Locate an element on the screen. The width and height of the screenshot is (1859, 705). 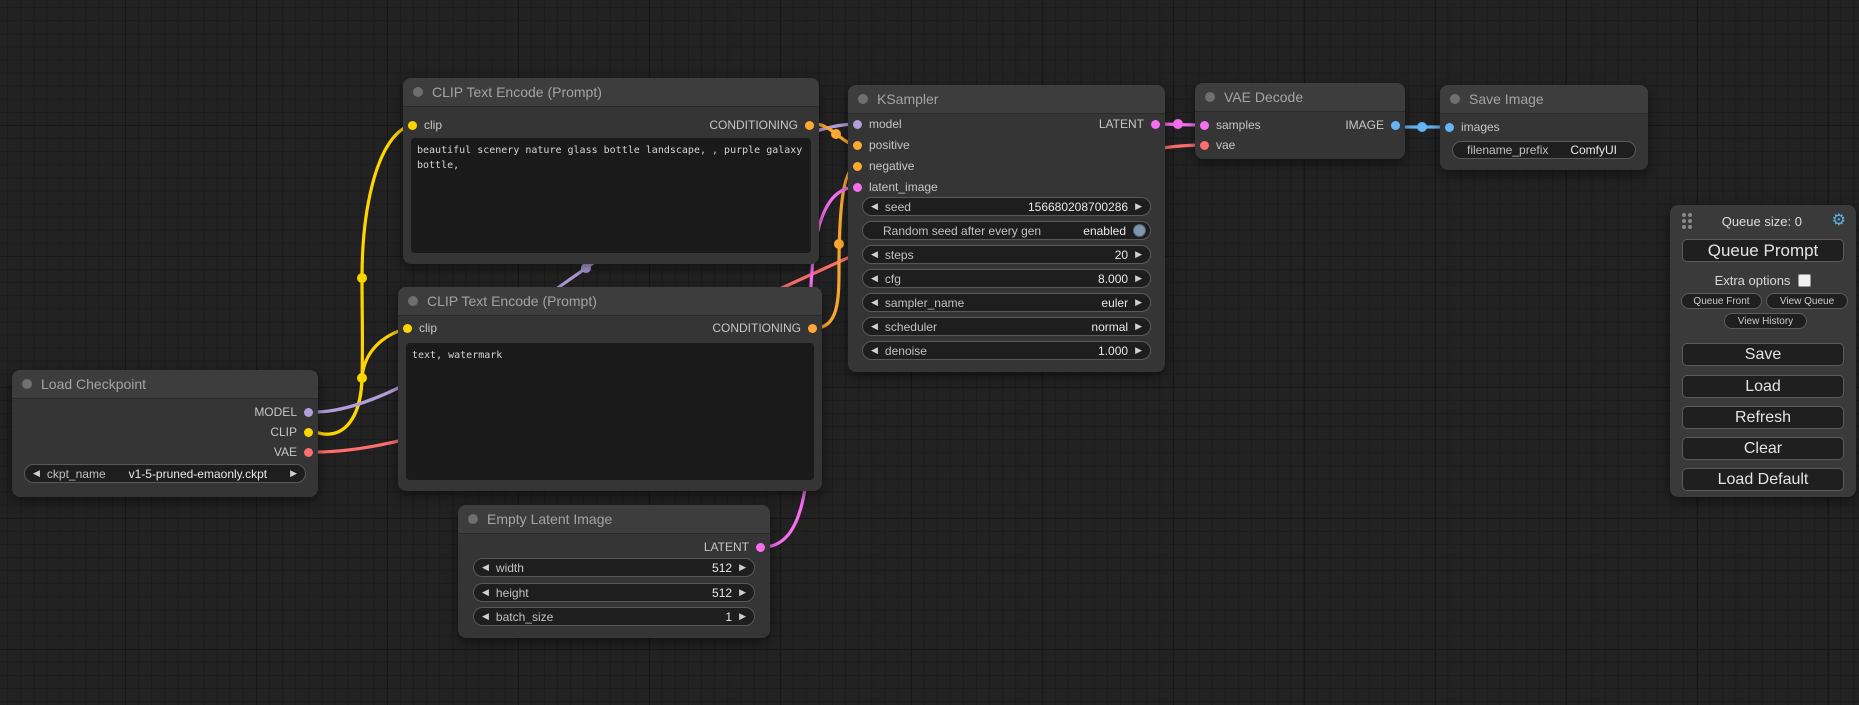
output-port-clip: CLIP is located at coordinates (291, 432).